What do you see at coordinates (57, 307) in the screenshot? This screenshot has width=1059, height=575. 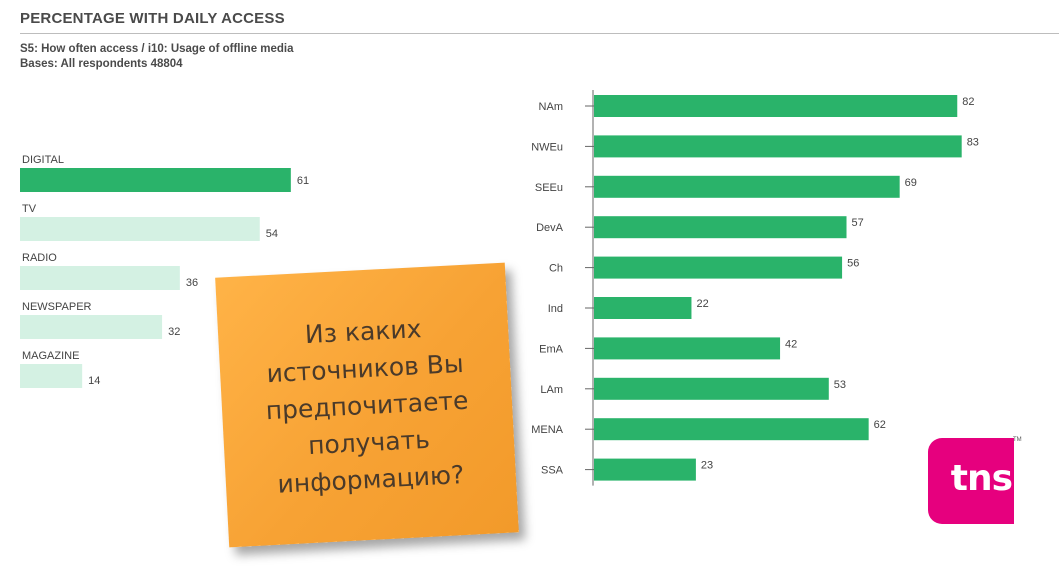 I see `media-label: NEWSPAPER` at bounding box center [57, 307].